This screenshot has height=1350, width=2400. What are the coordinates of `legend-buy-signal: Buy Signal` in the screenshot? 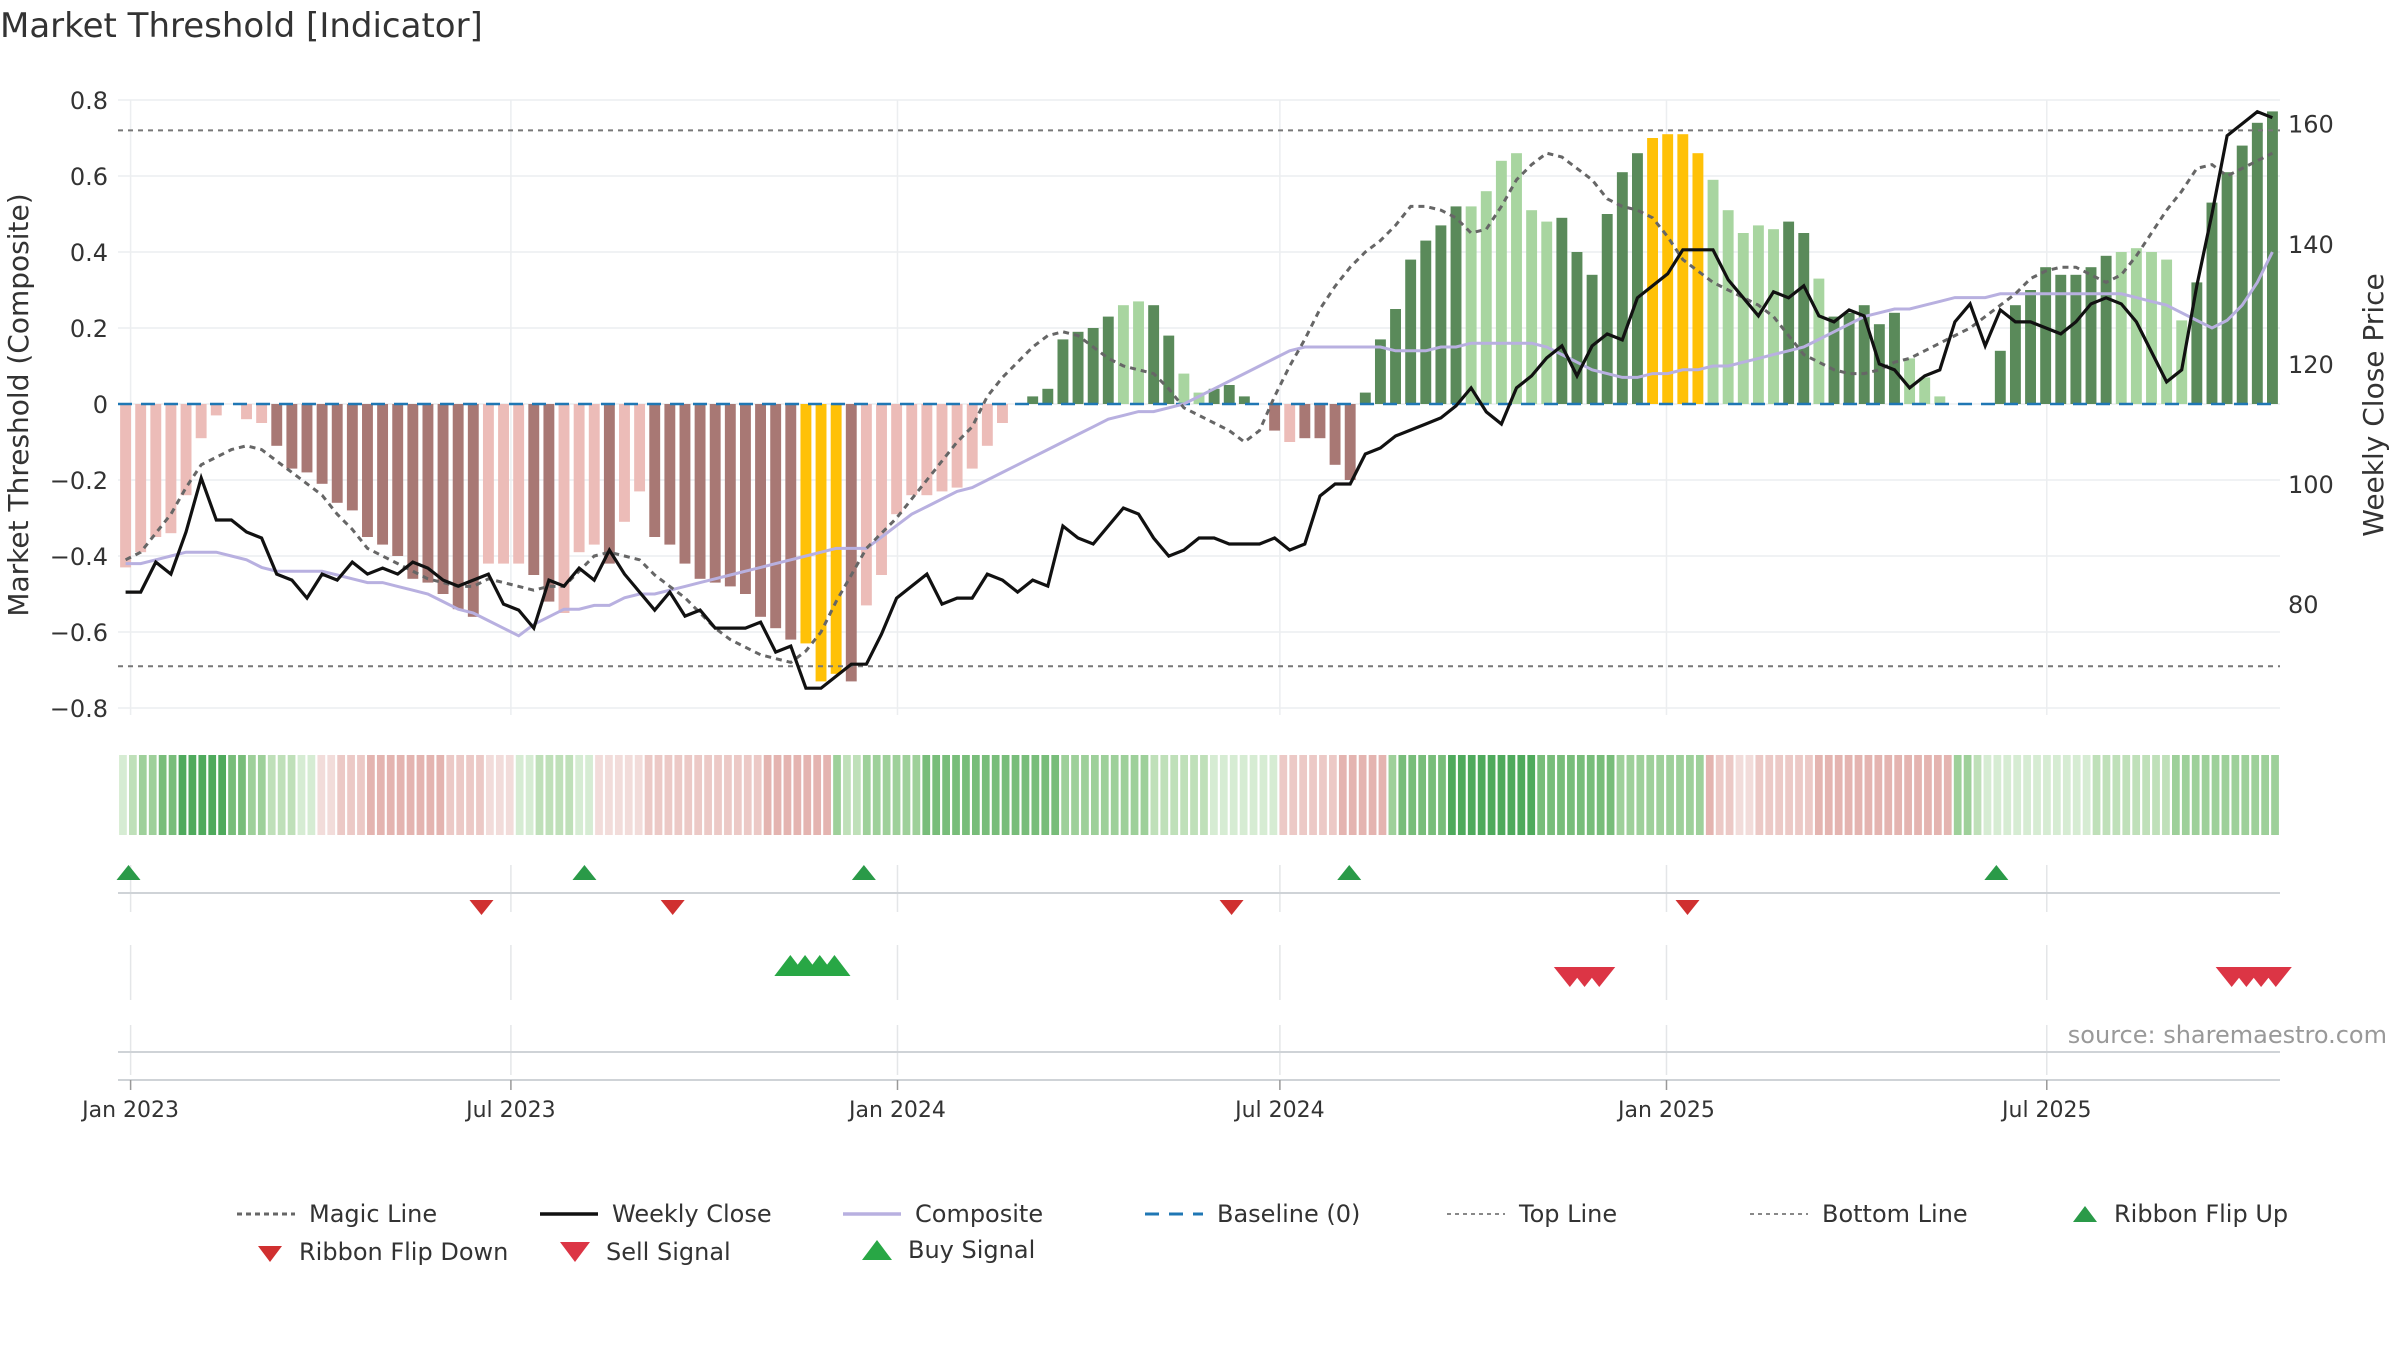 It's located at (947, 1250).